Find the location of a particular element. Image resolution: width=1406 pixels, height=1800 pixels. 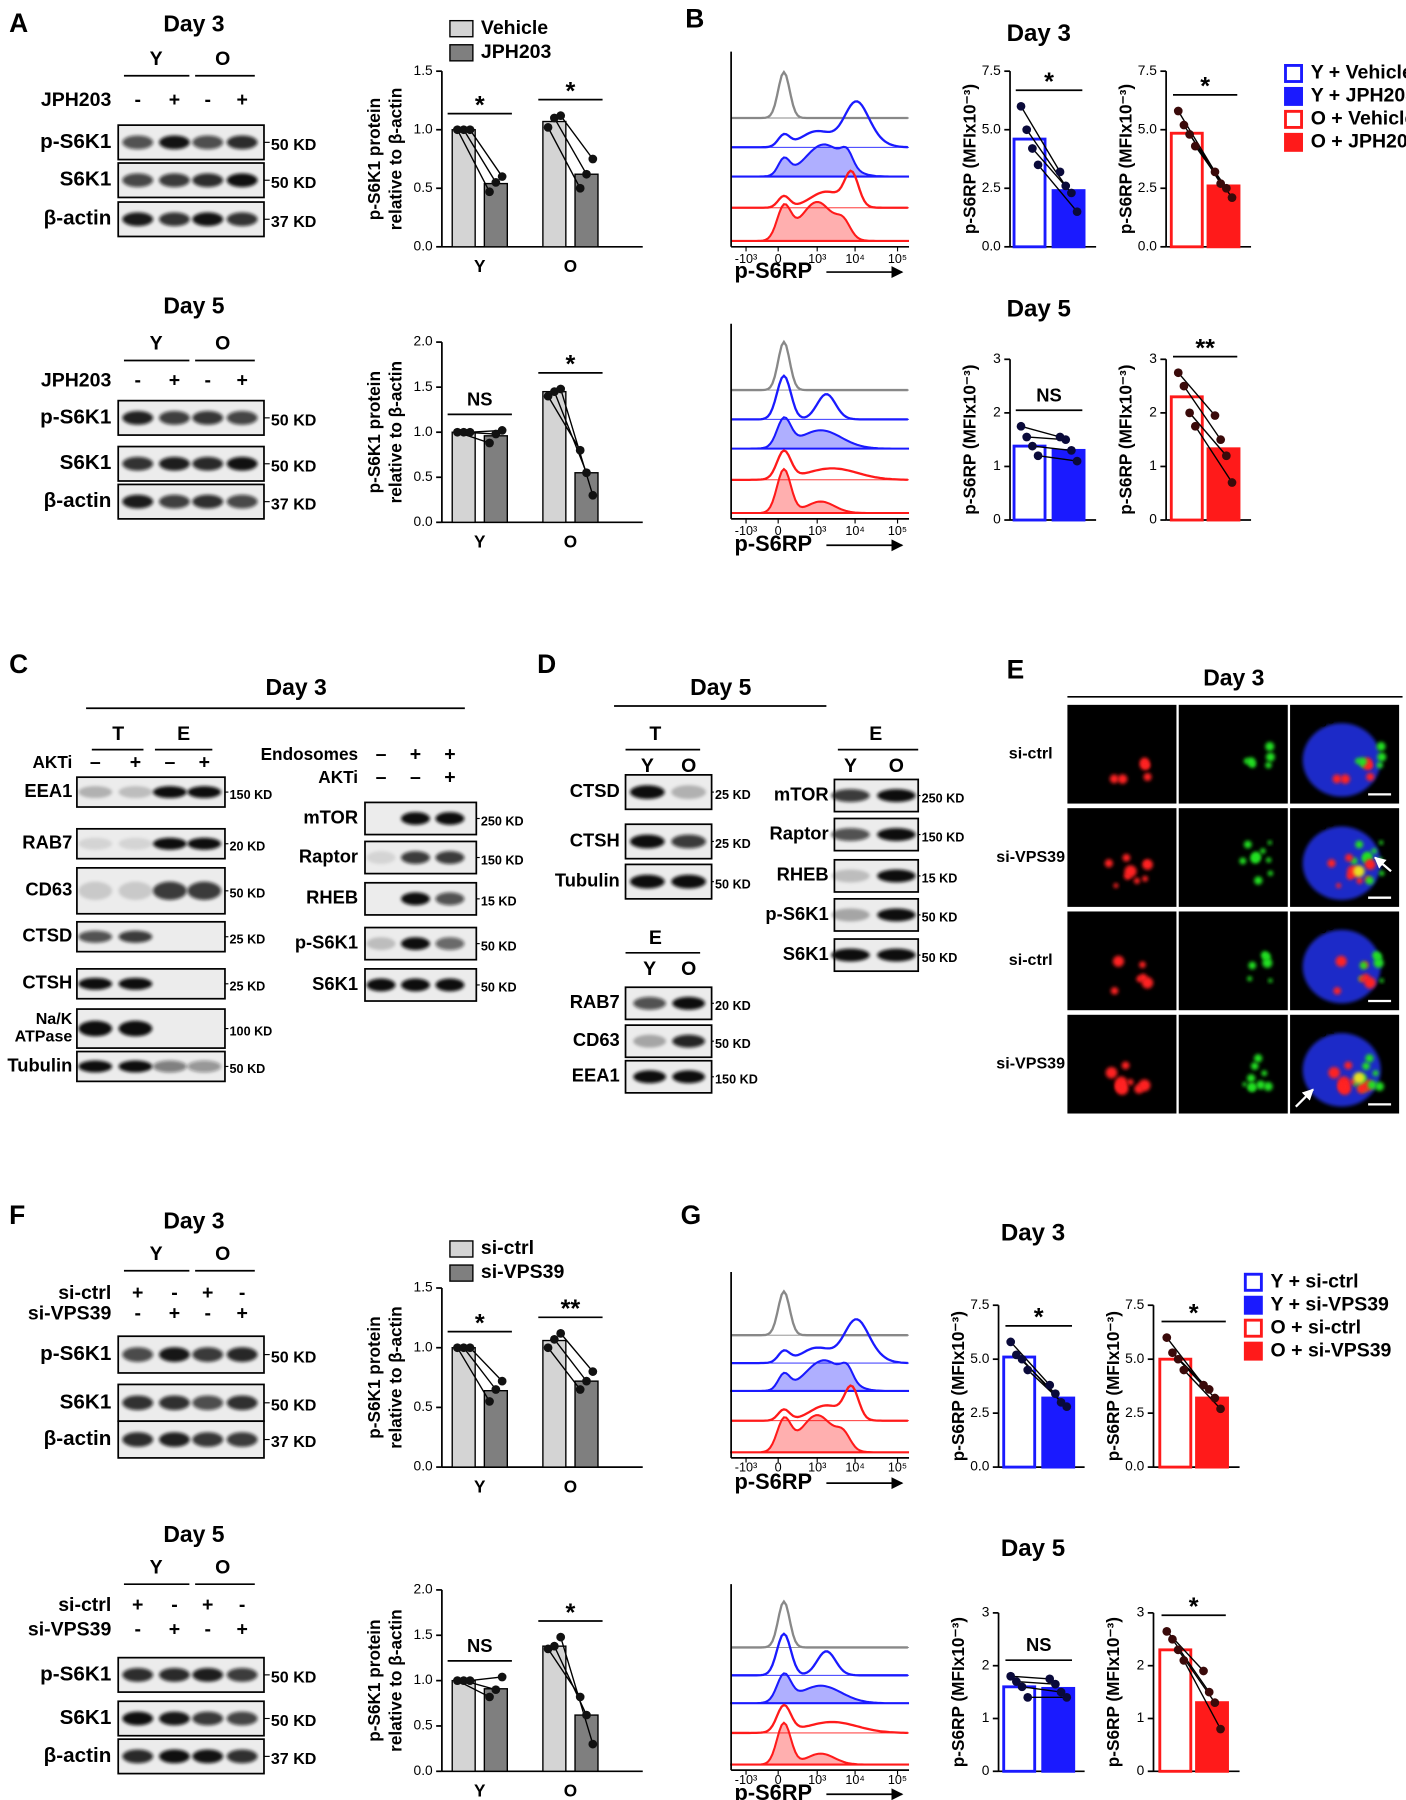

kd-label: 37 KD is located at coordinates (294, 222).